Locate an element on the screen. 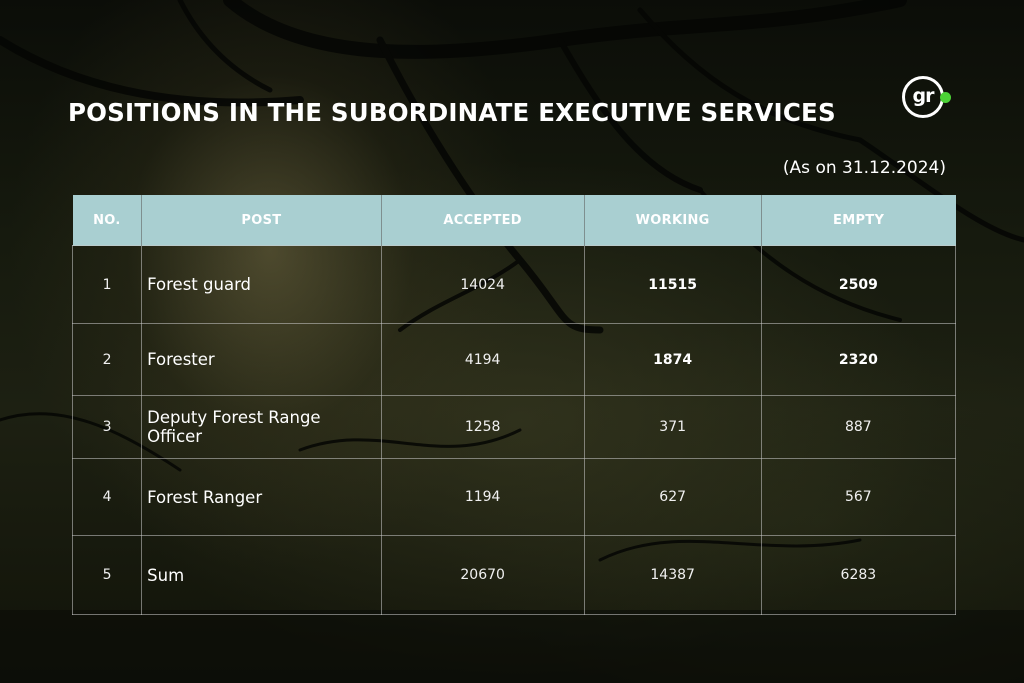 This screenshot has width=1024, height=683. cell-empty: 2320 is located at coordinates (858, 359).